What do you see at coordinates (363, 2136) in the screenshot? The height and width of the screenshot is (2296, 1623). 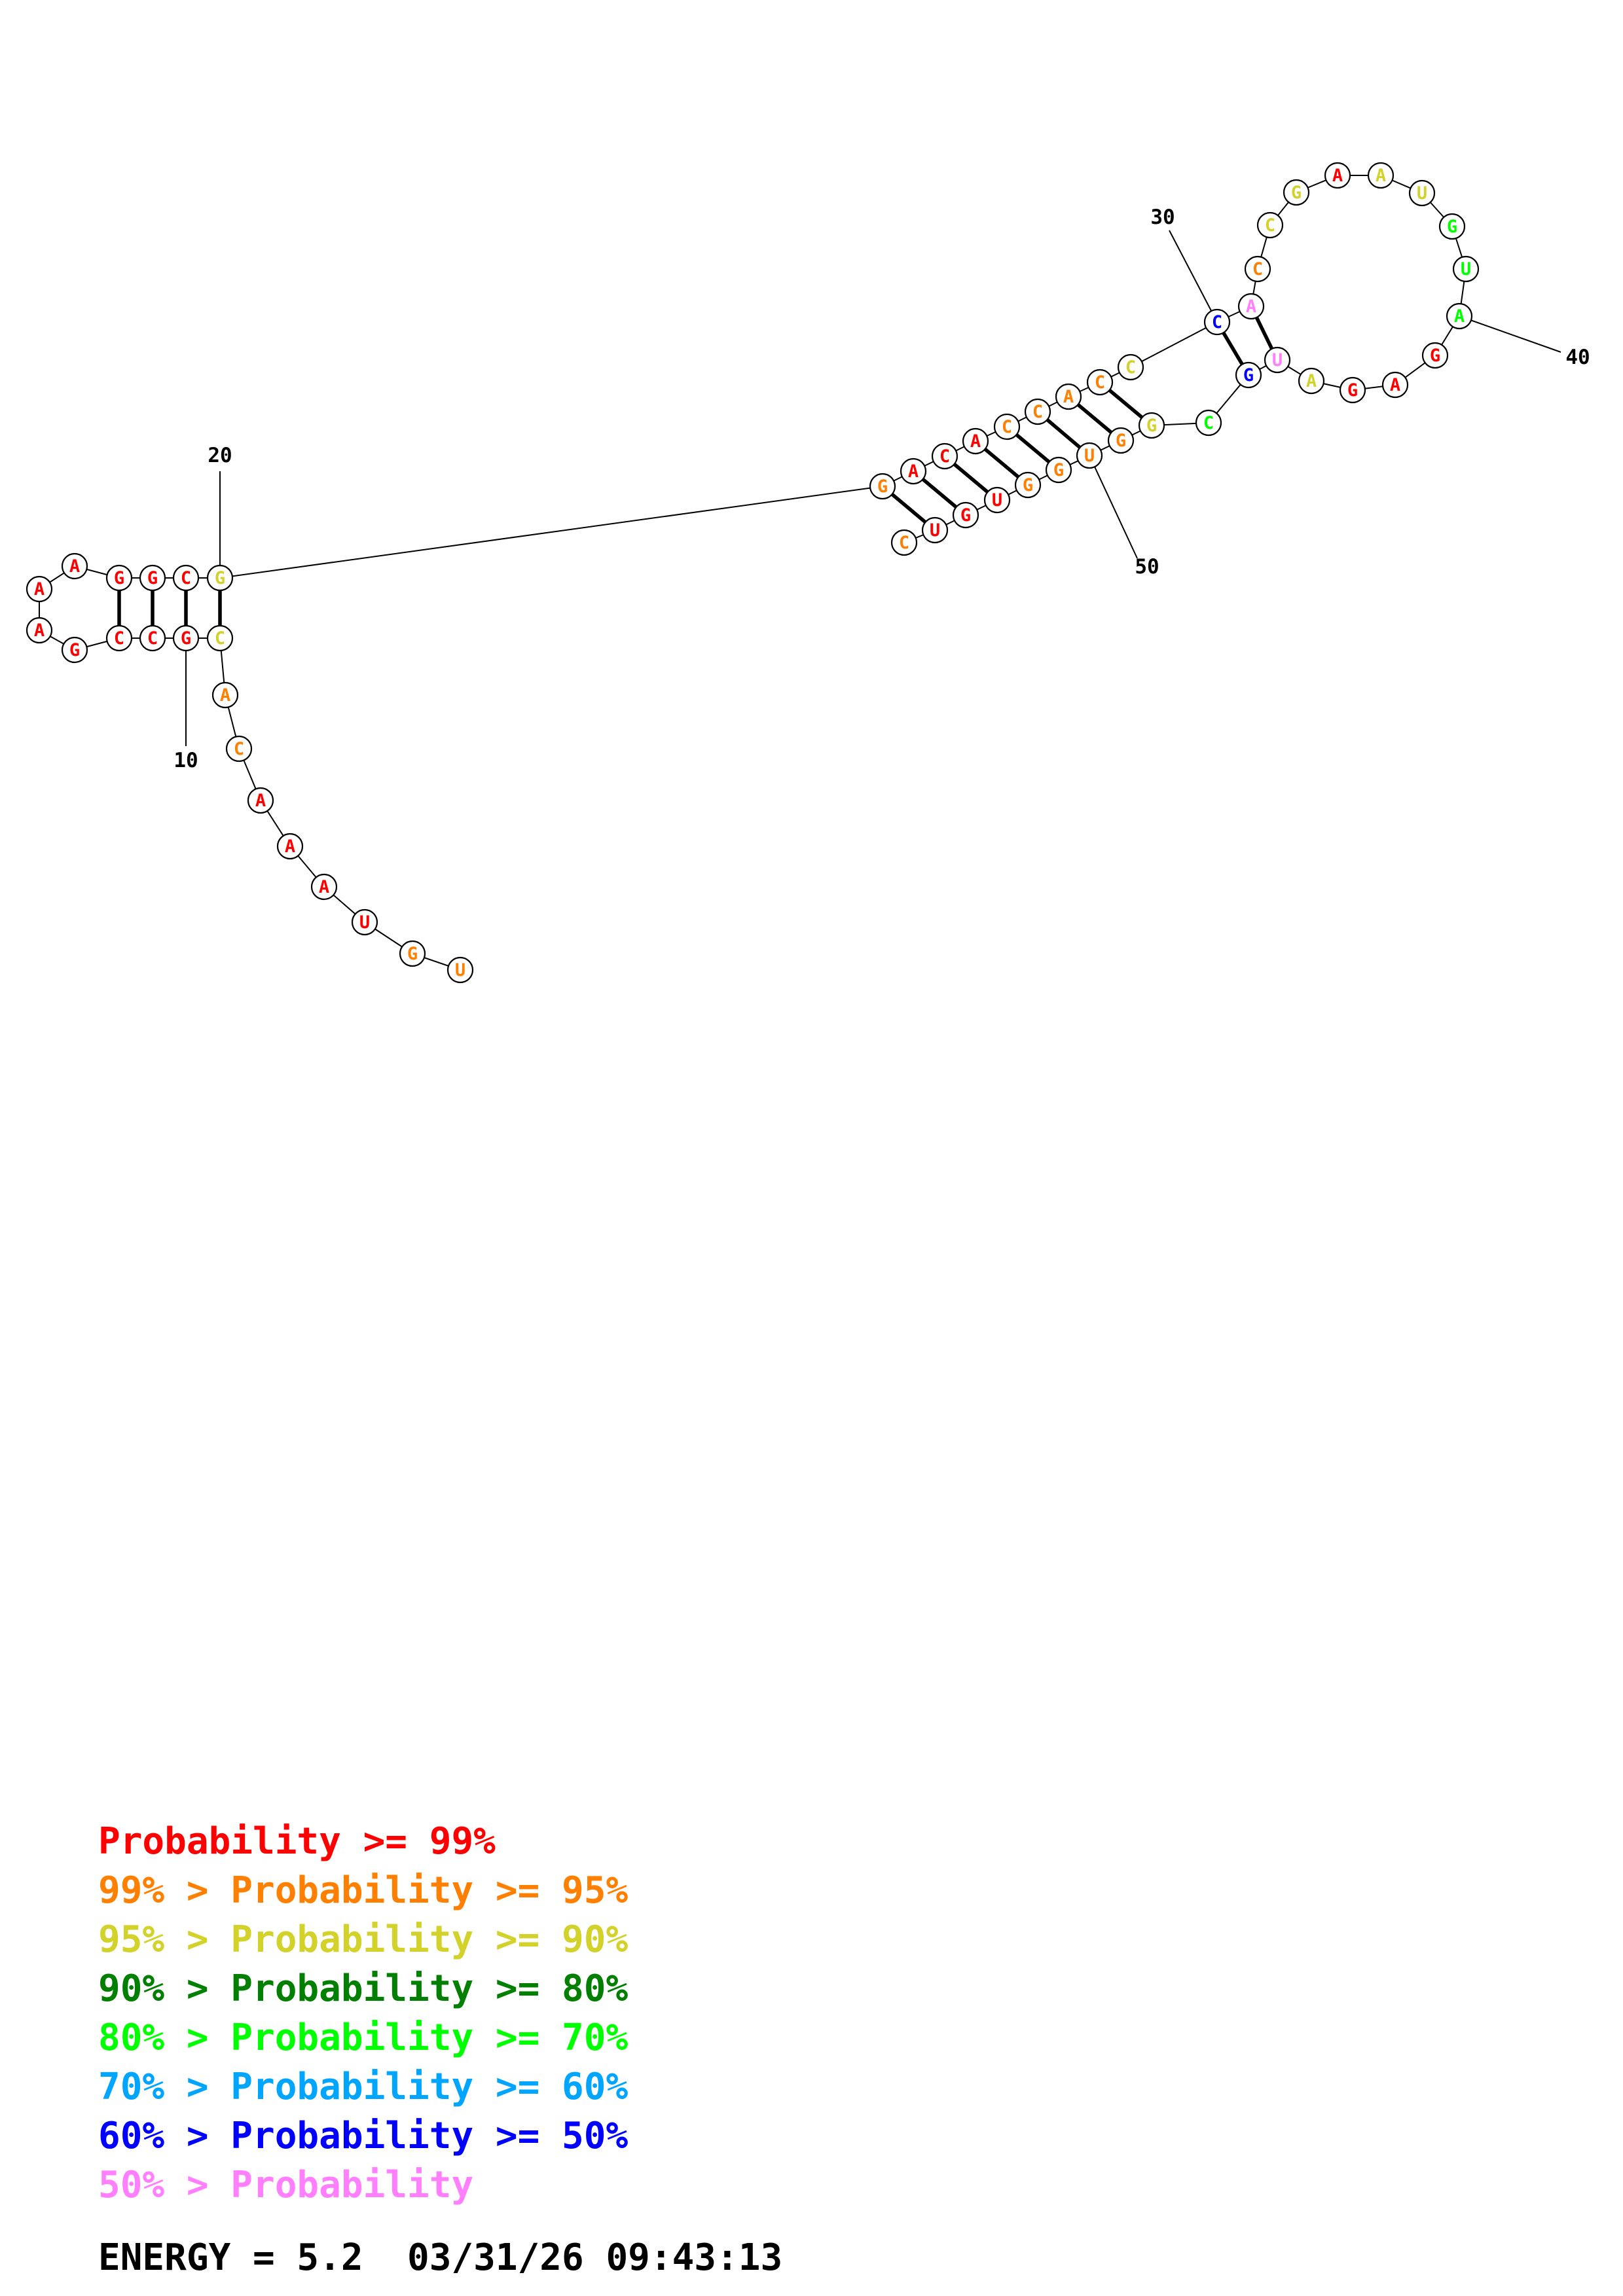 I see `legend-entry: 60% > Probability >= 50%` at bounding box center [363, 2136].